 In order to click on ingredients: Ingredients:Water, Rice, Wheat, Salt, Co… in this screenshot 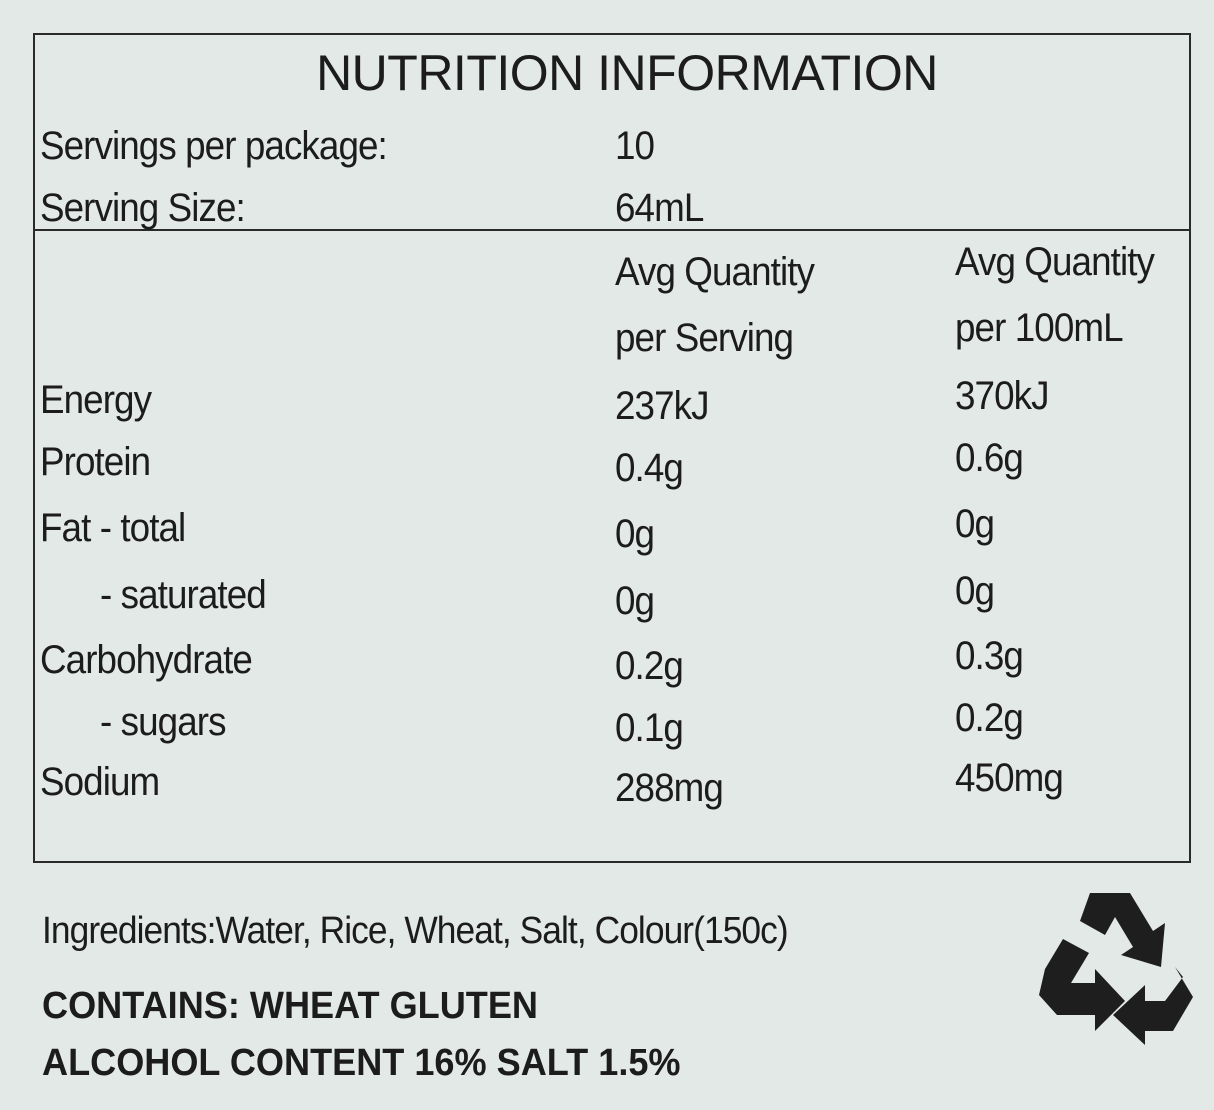, I will do `click(415, 931)`.